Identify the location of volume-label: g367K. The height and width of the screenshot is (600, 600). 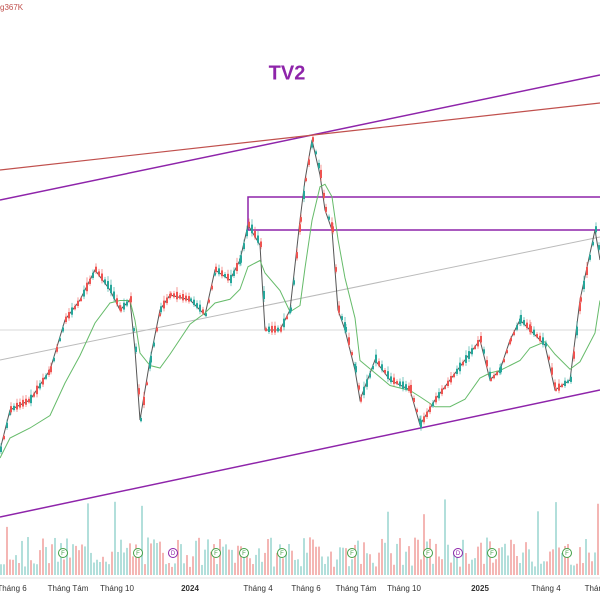
(12, 7).